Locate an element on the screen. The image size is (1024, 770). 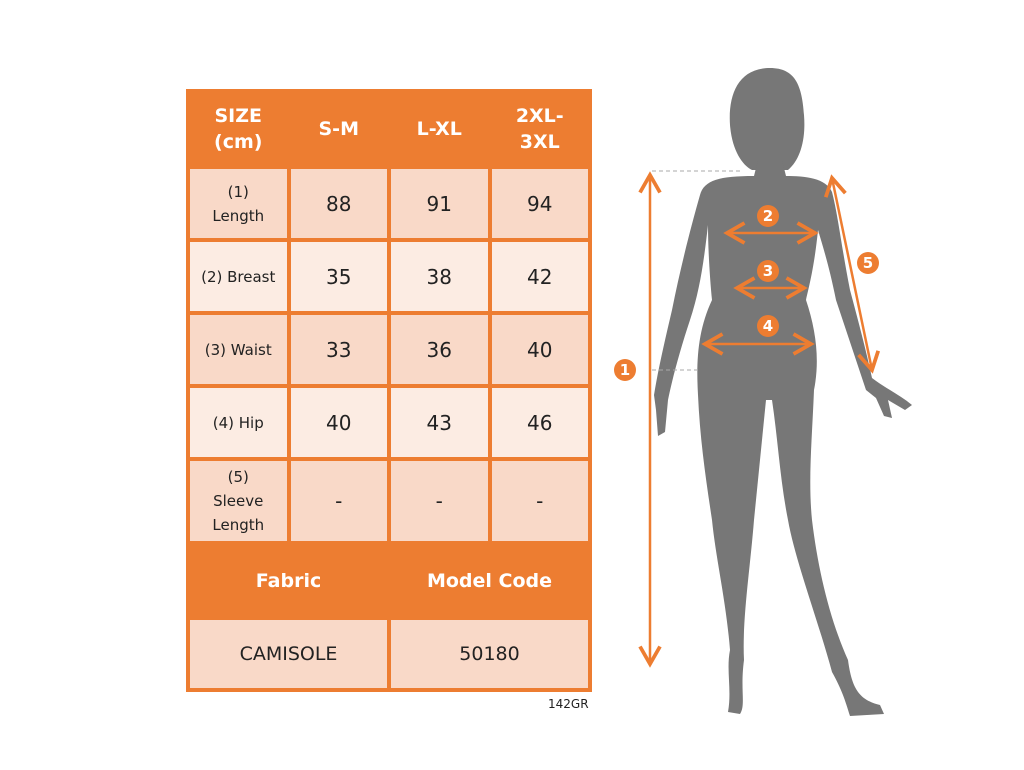
cell: 36 is located at coordinates (439, 349).